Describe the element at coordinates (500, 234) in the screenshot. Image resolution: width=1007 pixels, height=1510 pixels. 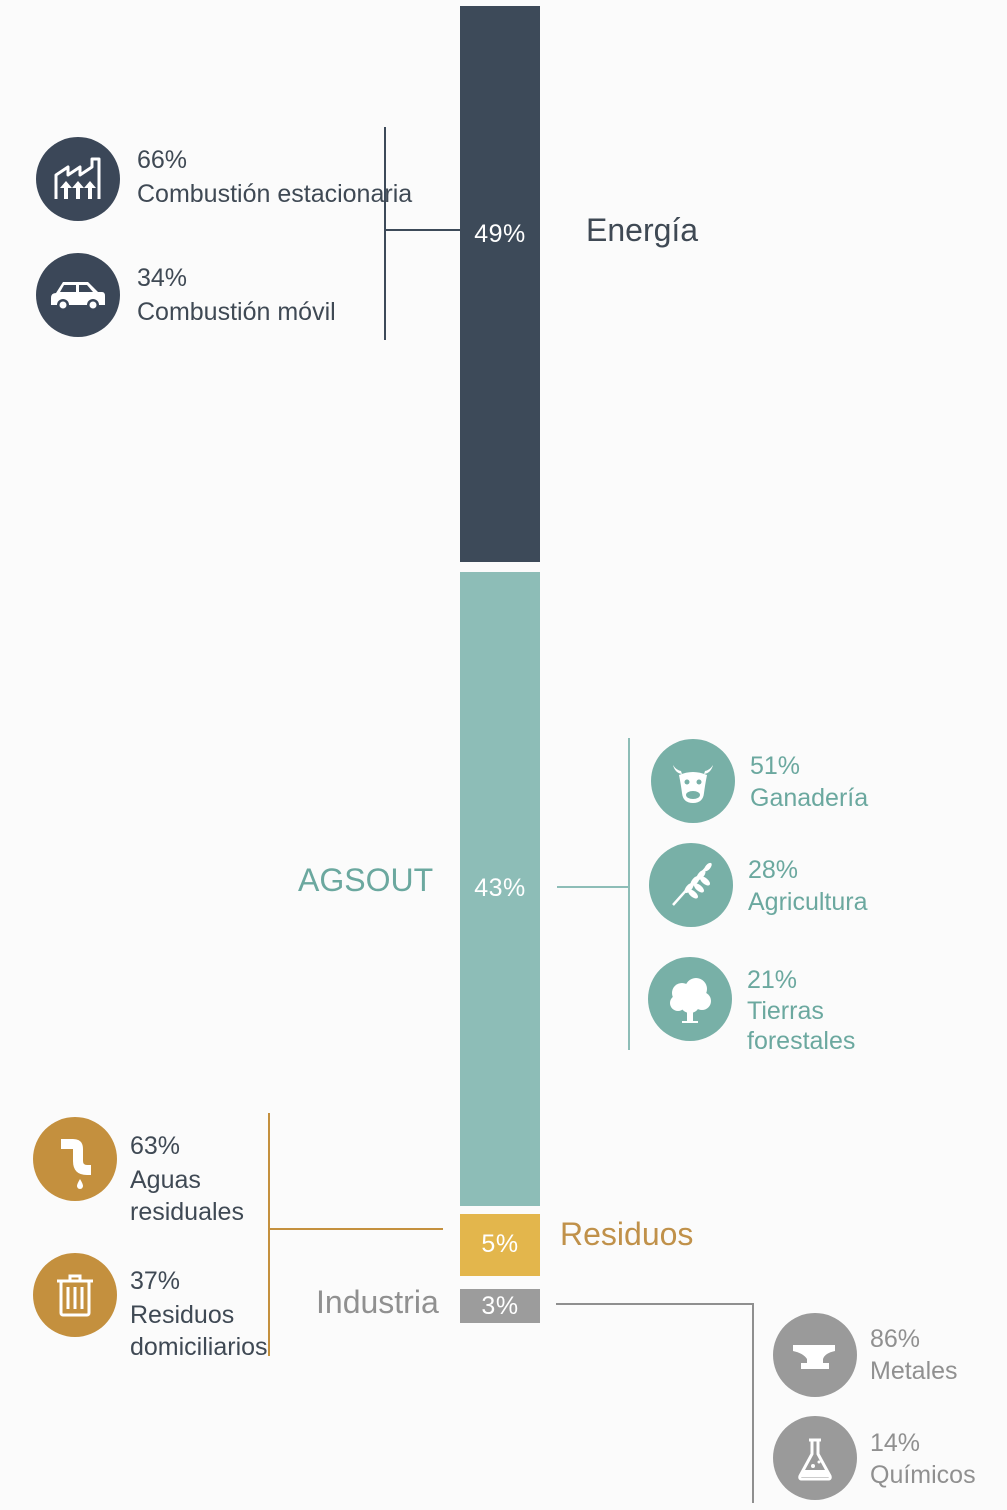
I see `energia-pct-label: 49%` at that location.